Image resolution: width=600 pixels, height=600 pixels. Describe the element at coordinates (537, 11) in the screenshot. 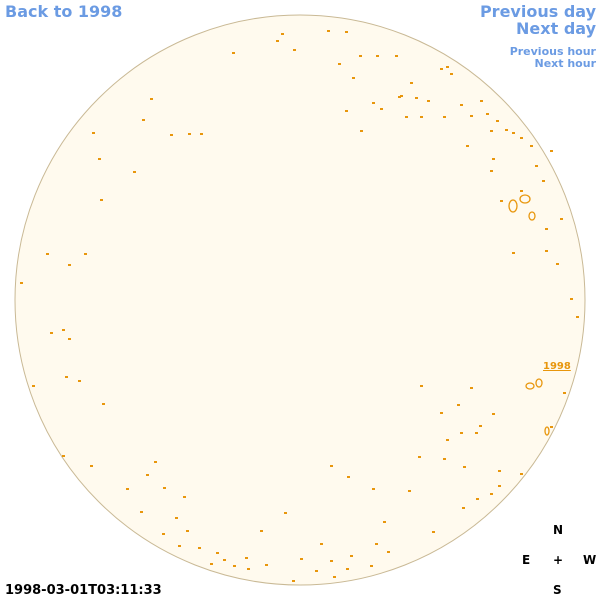

I see `previous-day-link: Previous day` at that location.